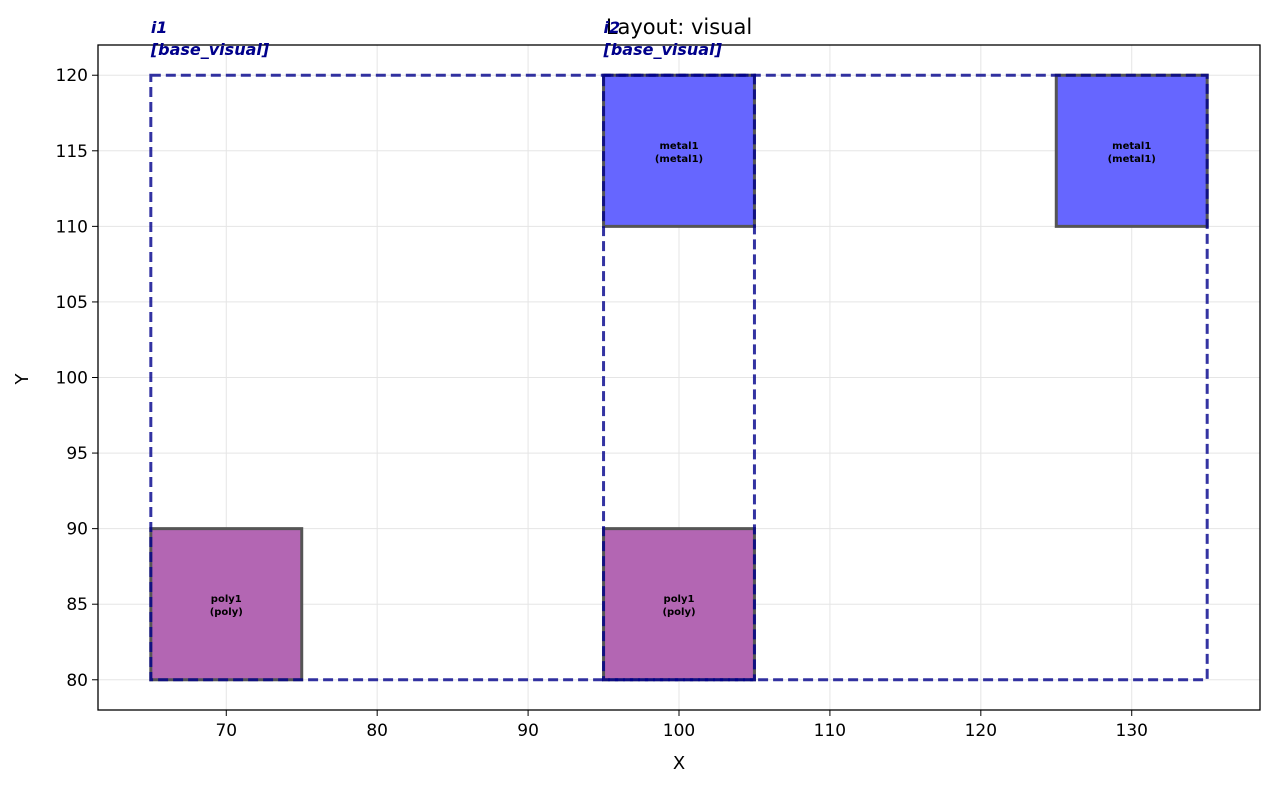 This screenshot has height=788, width=1275. Describe the element at coordinates (159, 27) in the screenshot. I see `instance-name-label: i1` at that location.